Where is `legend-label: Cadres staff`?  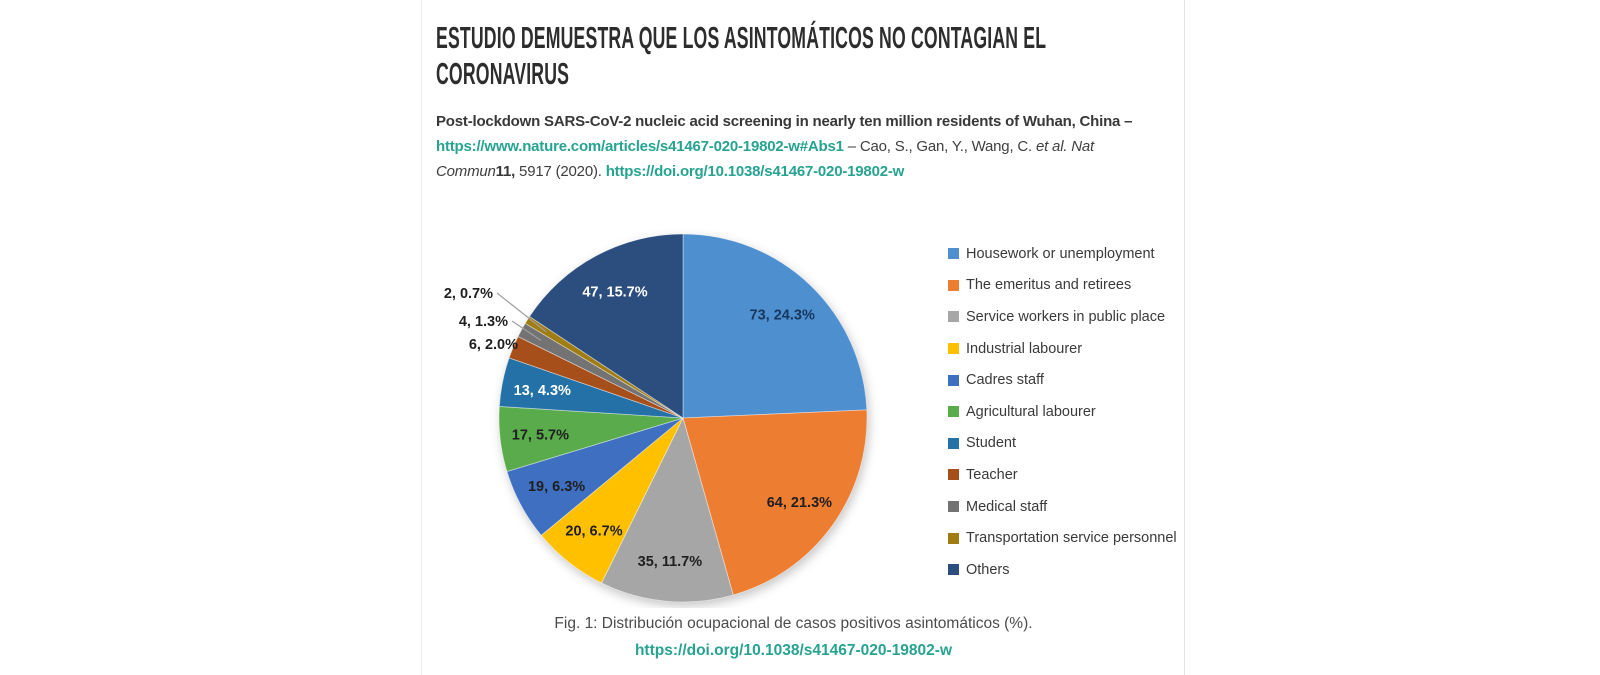
legend-label: Cadres staff is located at coordinates (1005, 380).